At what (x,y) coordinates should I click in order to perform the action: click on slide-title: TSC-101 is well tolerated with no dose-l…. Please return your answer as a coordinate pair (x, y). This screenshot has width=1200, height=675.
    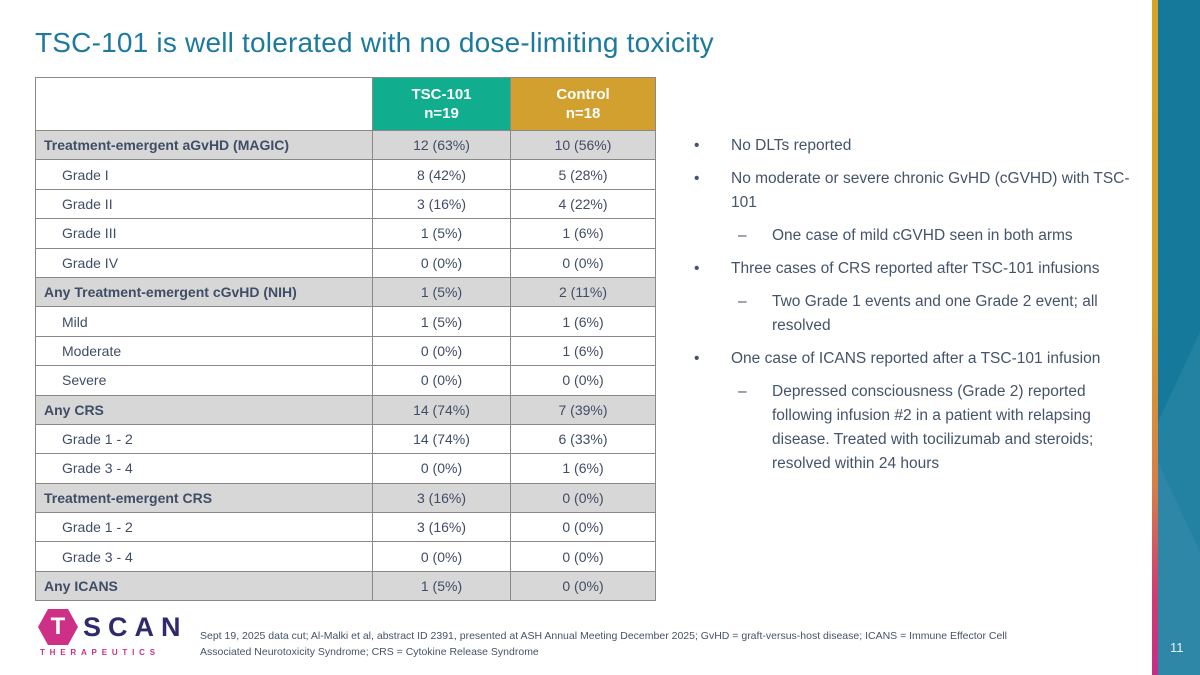
    Looking at the image, I should click on (374, 42).